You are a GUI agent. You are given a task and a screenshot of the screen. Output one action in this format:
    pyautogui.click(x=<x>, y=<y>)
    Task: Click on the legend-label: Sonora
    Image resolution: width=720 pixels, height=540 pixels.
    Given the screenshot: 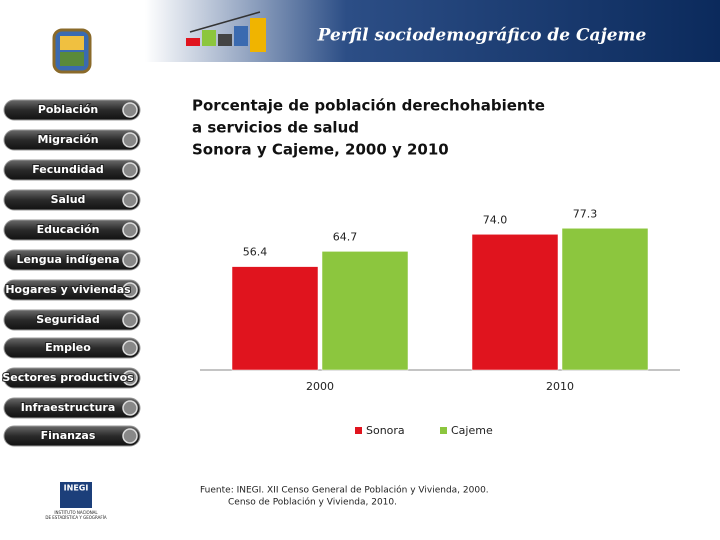 What is the action you would take?
    pyautogui.click(x=385, y=430)
    